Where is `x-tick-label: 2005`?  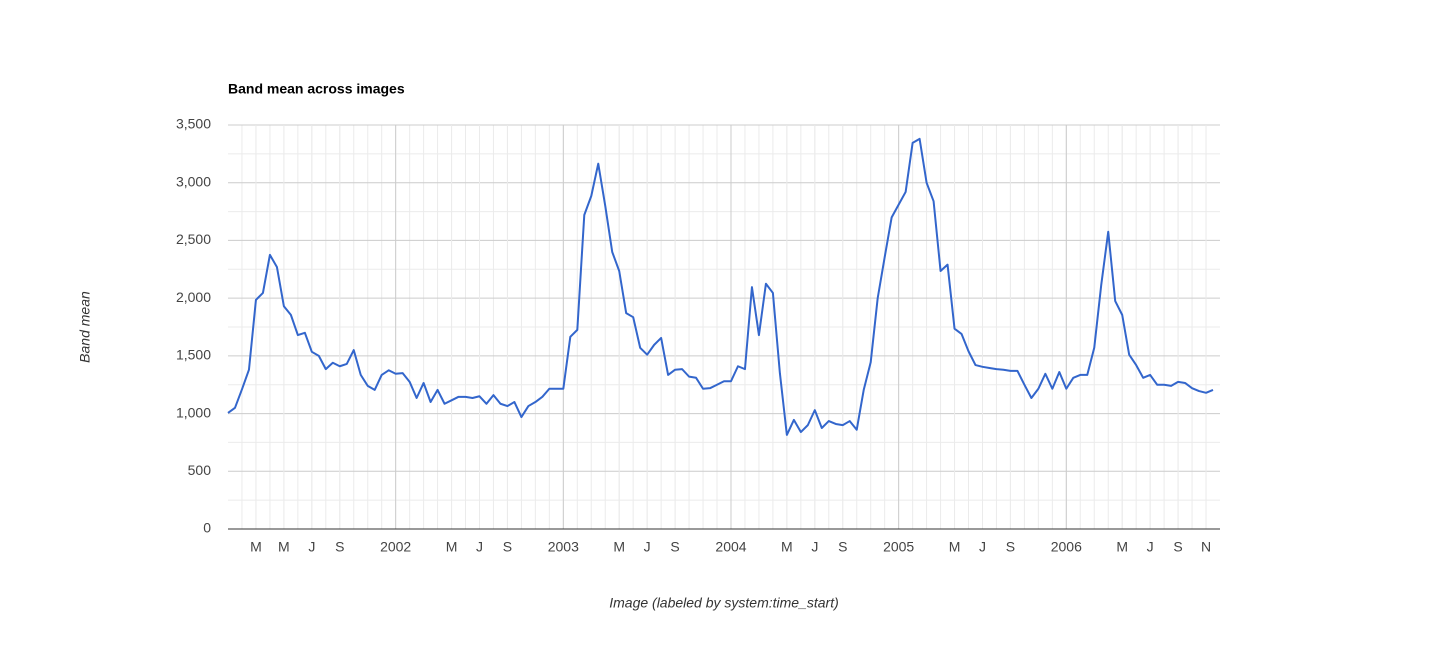 x-tick-label: 2005 is located at coordinates (898, 547).